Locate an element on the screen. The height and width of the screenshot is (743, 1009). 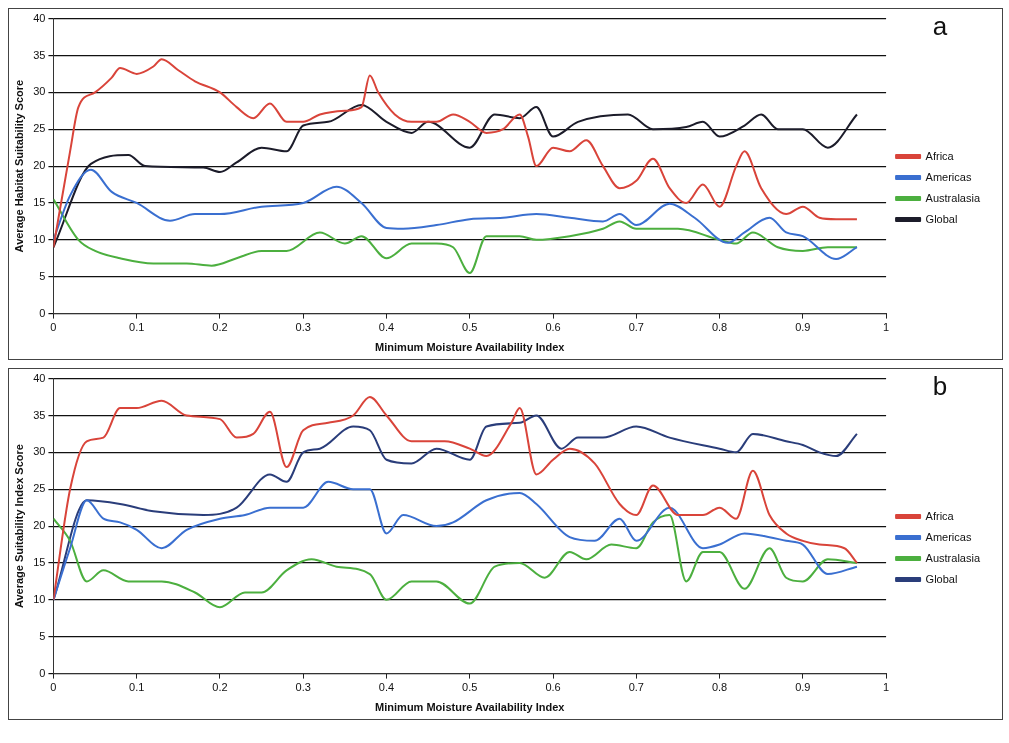
y-axis-title: Average Habitat Suitability Score is located at coordinates (18, 166).